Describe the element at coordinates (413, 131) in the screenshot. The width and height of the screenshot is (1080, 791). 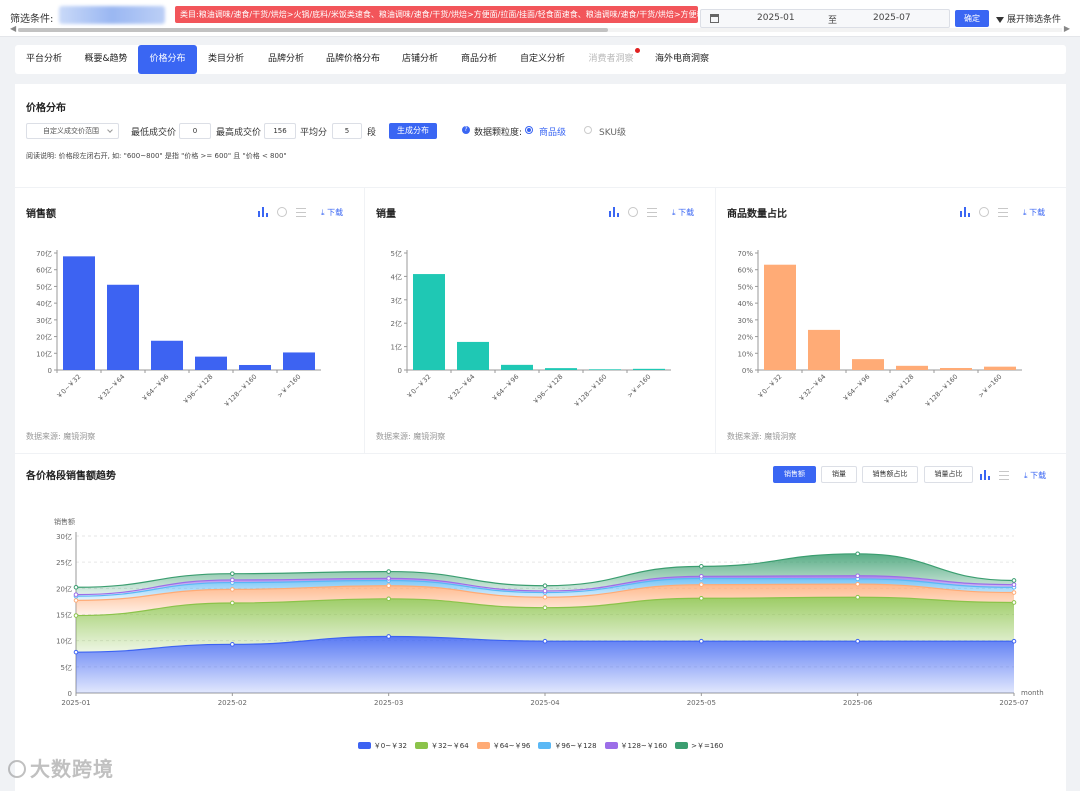
I see `generate-distribution-button: 生成分布` at that location.